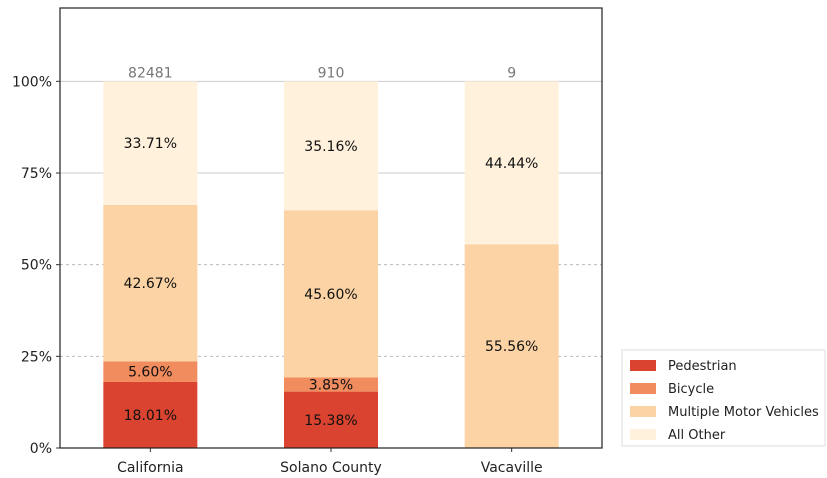  Describe the element at coordinates (512, 468) in the screenshot. I see `x-tick-label: Vacaville` at that location.